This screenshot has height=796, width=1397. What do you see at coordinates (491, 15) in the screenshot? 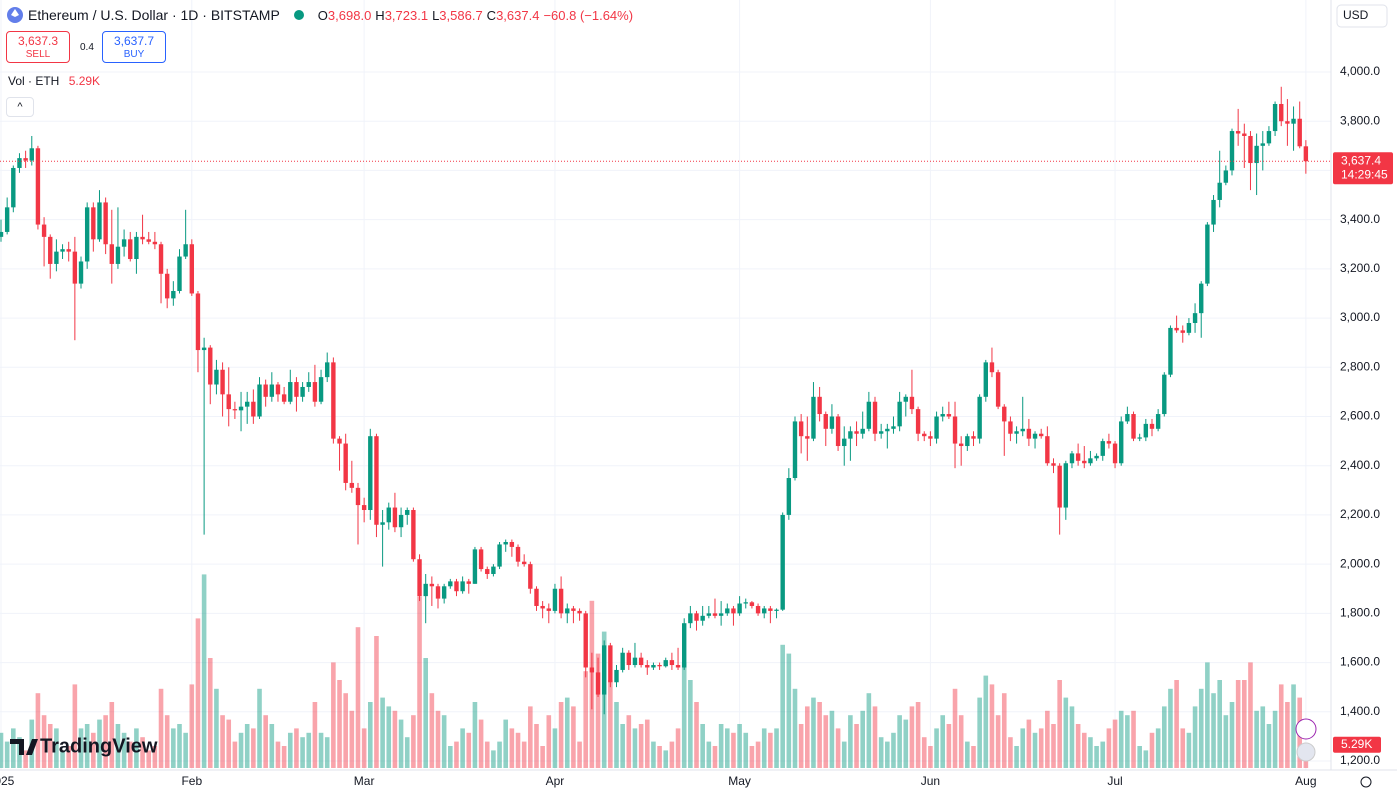
I see `c-key: C` at bounding box center [491, 15].